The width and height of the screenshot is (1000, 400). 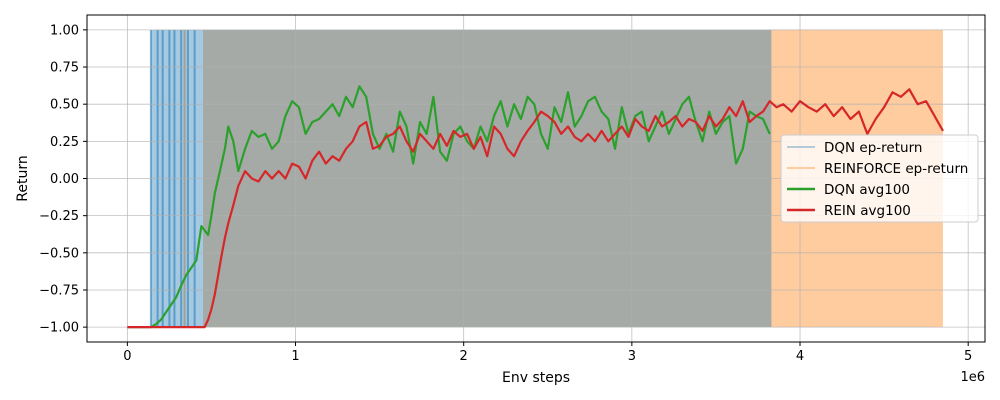 I want to click on y-tick-label: 0.00, so click(x=64, y=179).